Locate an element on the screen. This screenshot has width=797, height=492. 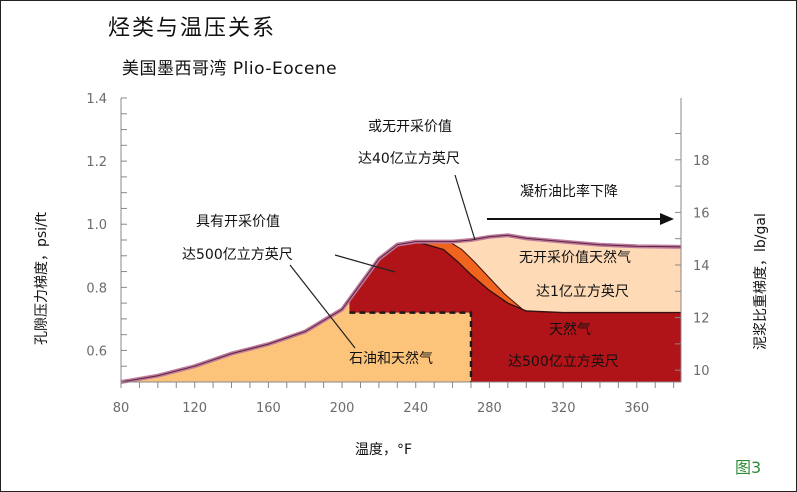
annotation-uneconomic-40-line1: 或无开采价值 is located at coordinates (410, 127).